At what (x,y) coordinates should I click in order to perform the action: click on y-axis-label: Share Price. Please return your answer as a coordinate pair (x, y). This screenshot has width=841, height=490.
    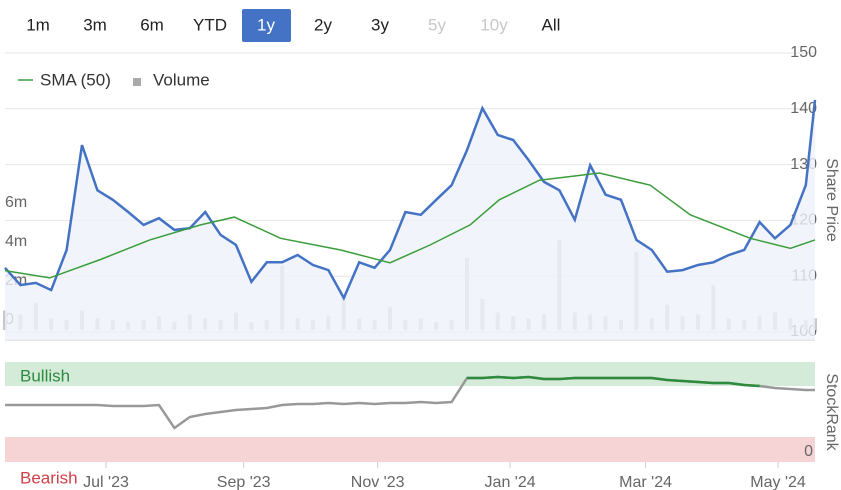
    Looking at the image, I should click on (831, 200).